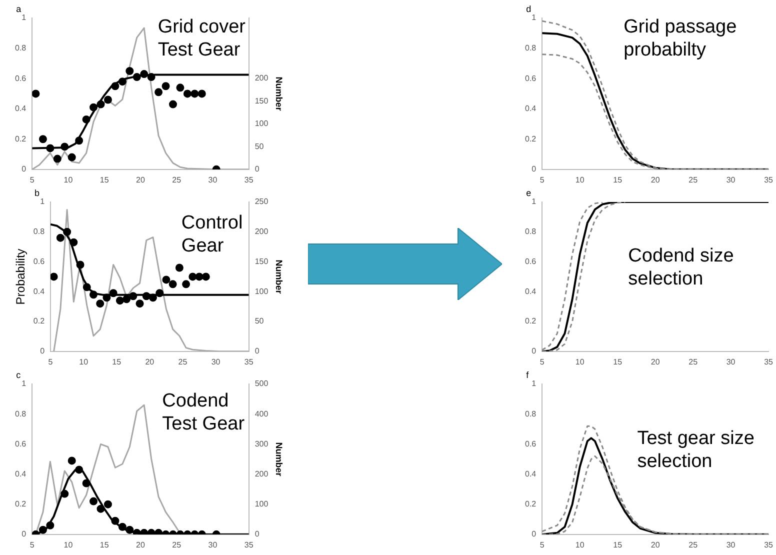 The height and width of the screenshot is (555, 776). What do you see at coordinates (261, 413) in the screenshot?
I see `y2-tick-label: 400` at bounding box center [261, 413].